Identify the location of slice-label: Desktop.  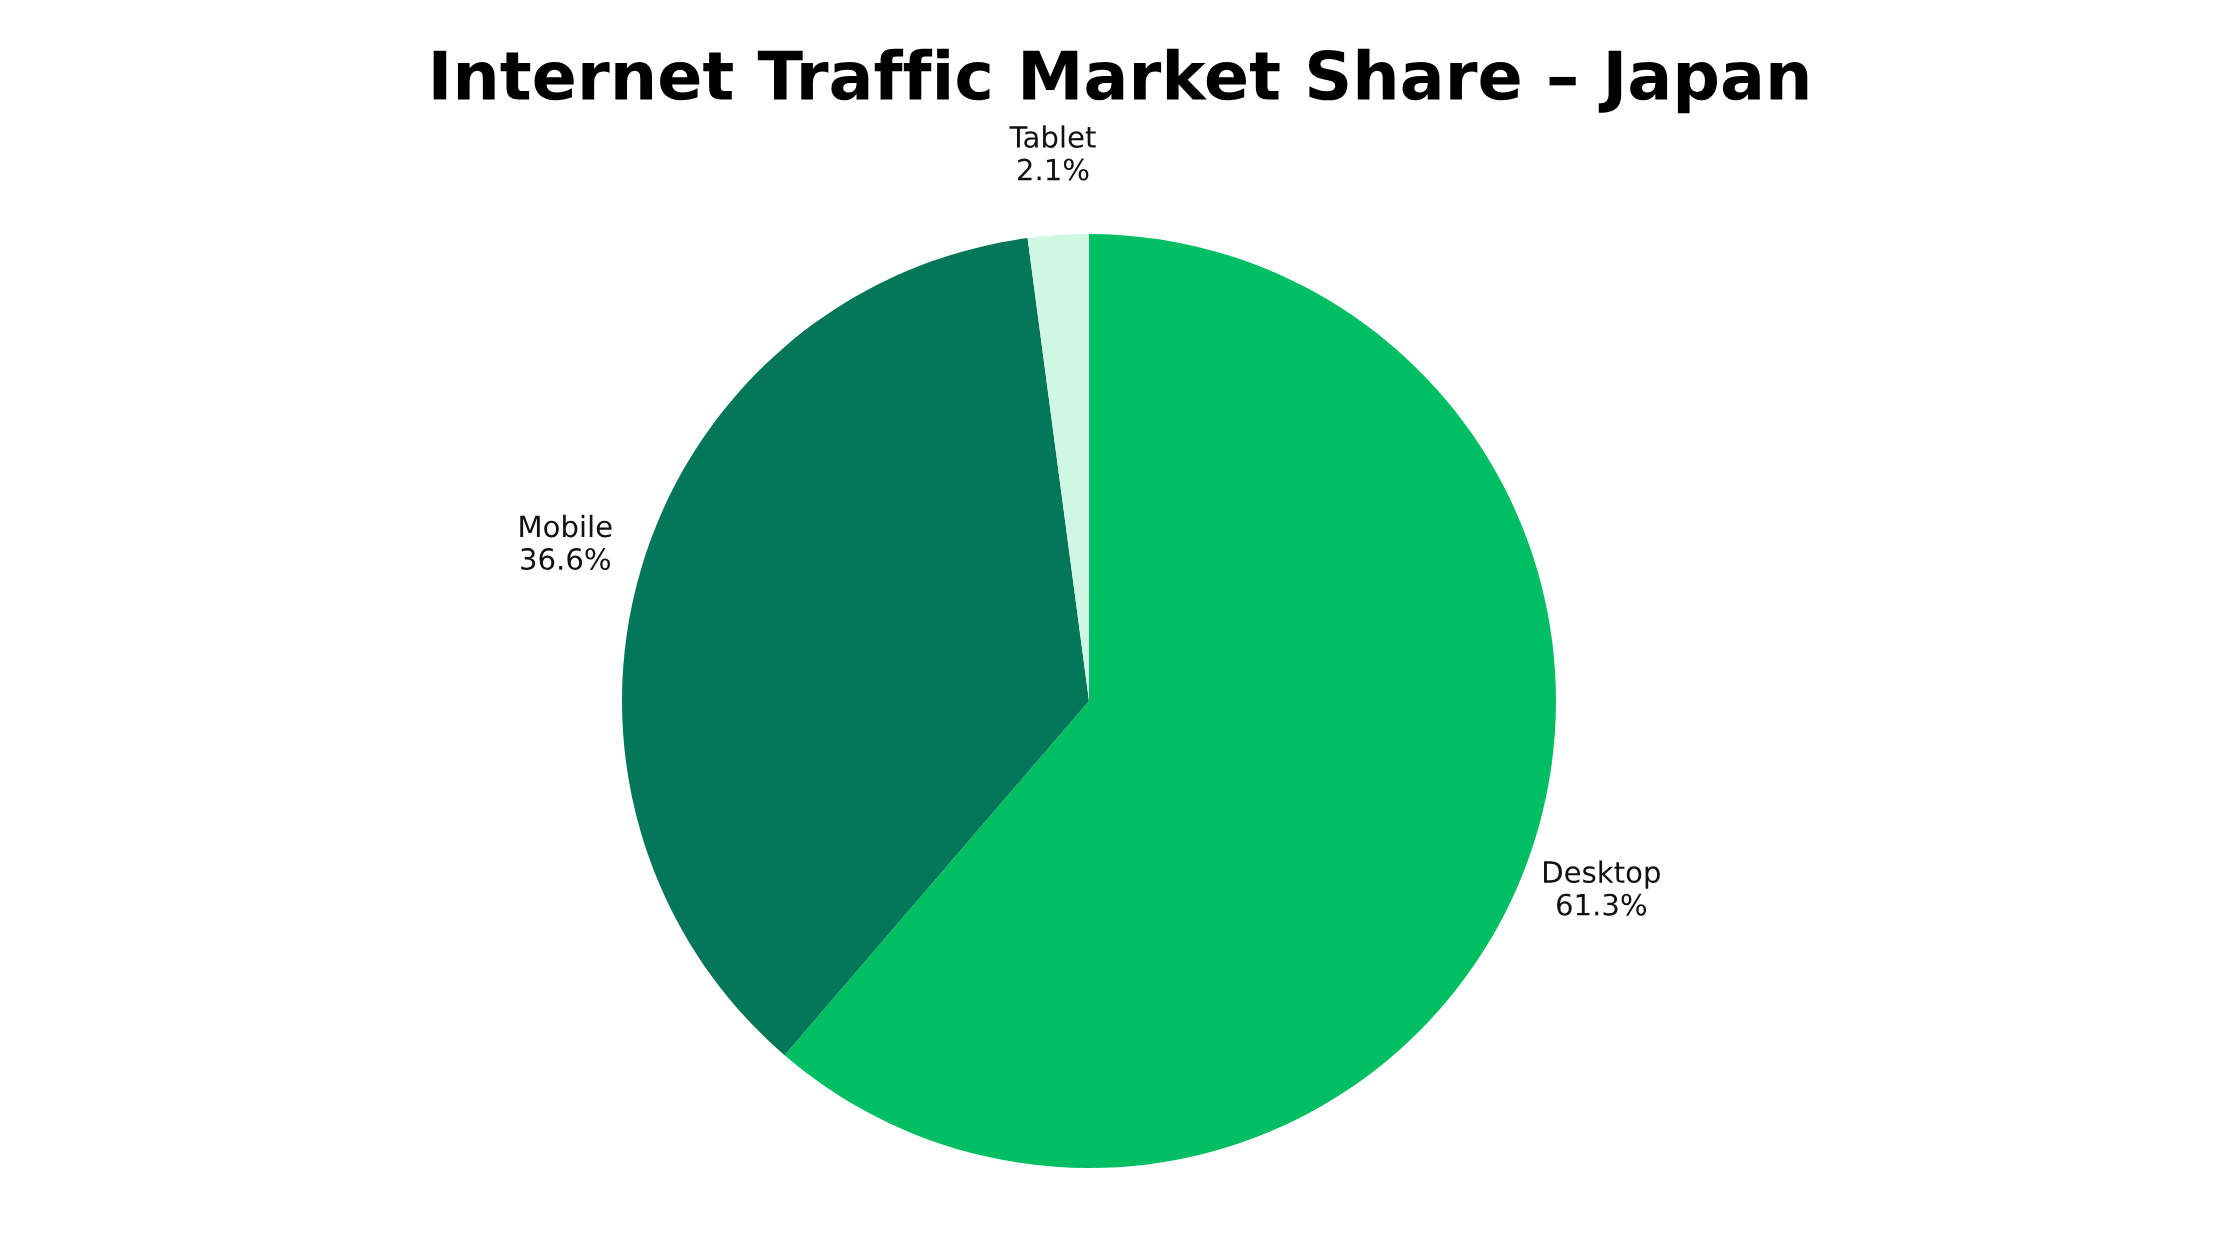
(1602, 874).